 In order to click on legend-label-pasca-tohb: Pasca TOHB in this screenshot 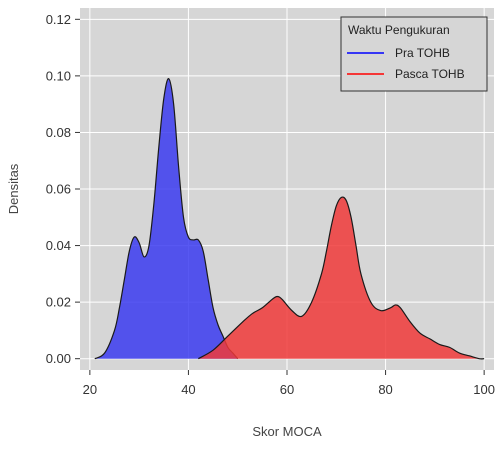, I will do `click(430, 74)`.